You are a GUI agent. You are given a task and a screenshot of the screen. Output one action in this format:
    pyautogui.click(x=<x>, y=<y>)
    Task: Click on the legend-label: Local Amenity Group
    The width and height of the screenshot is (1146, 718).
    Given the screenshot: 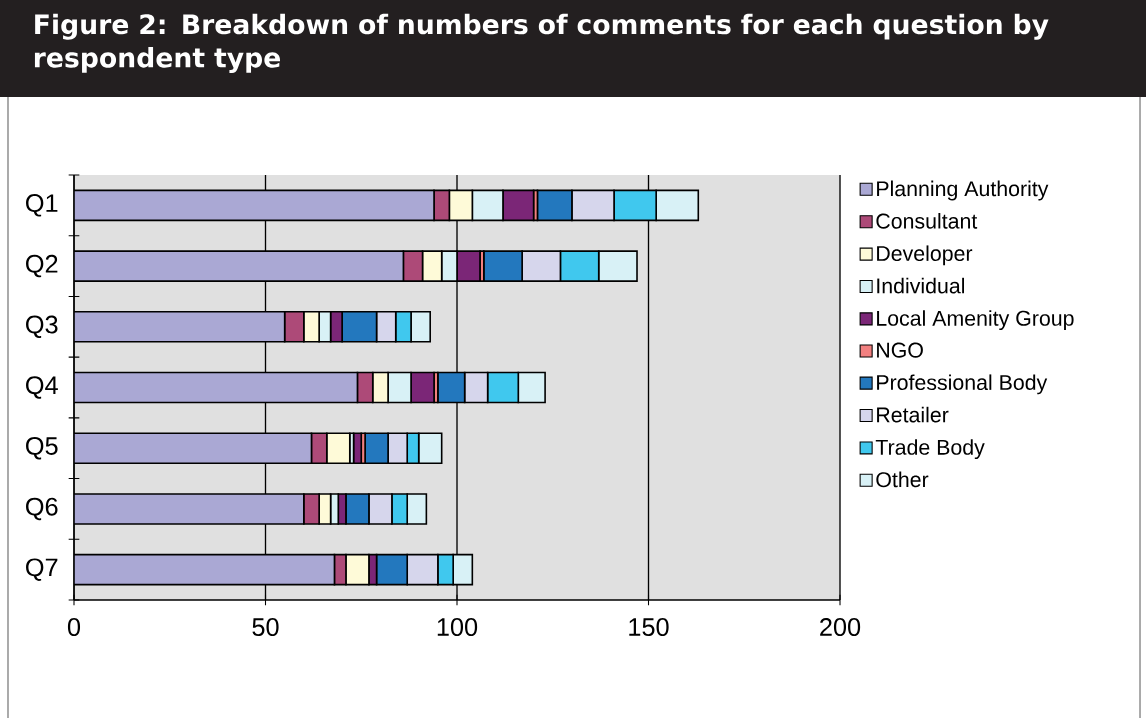 What is the action you would take?
    pyautogui.click(x=975, y=320)
    